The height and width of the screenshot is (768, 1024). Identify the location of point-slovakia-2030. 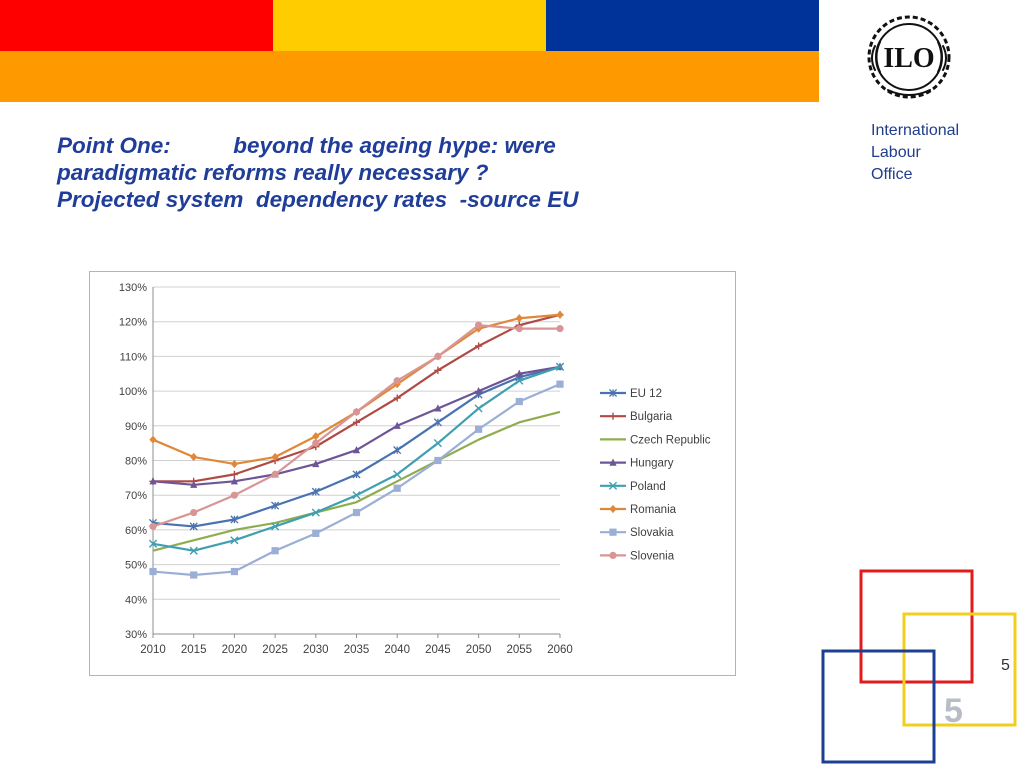
(316, 533).